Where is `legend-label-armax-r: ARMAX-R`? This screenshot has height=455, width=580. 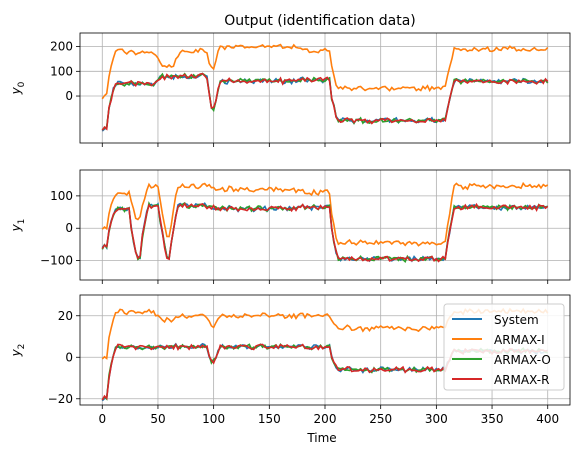
legend-label-armax-r: ARMAX-R is located at coordinates (521, 380).